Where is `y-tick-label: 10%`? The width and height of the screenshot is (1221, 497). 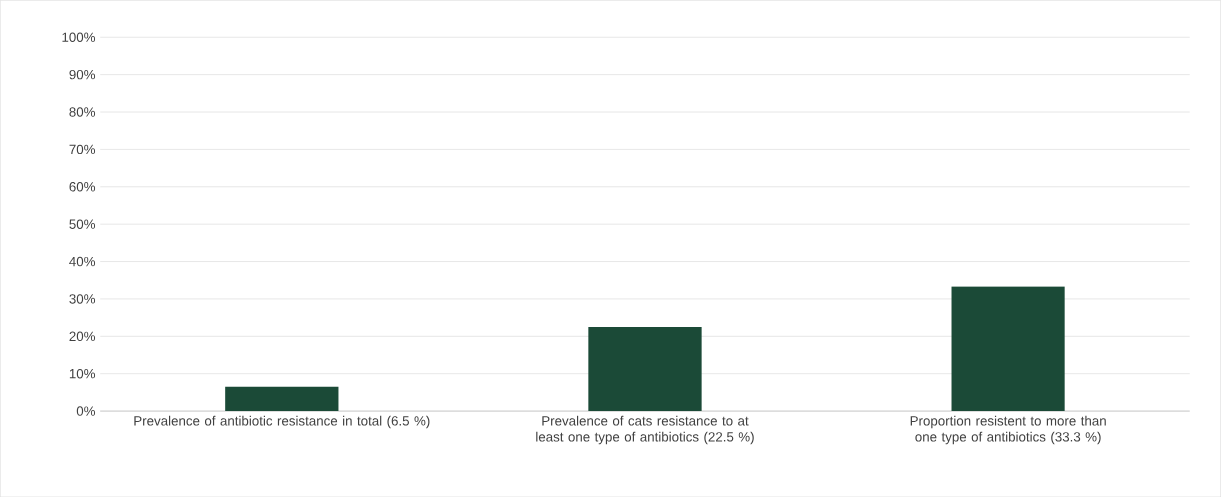 y-tick-label: 10% is located at coordinates (82, 373).